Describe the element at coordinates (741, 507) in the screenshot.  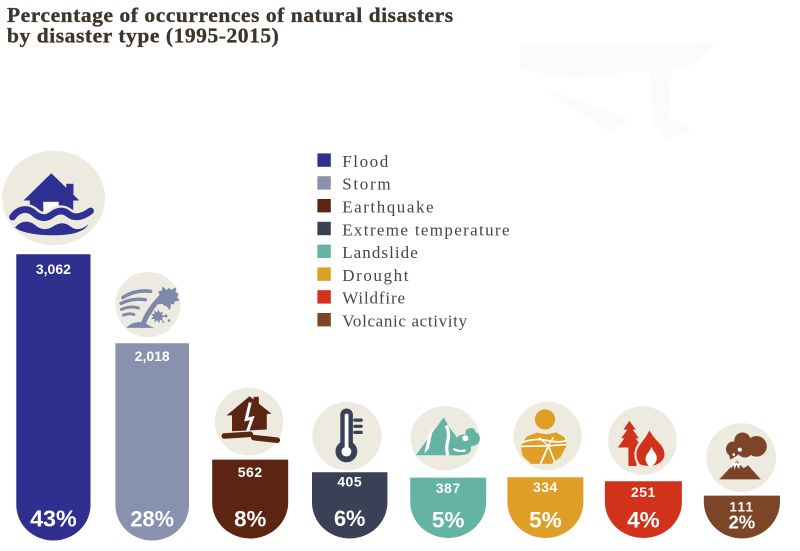
I see `svg-text: 111` at that location.